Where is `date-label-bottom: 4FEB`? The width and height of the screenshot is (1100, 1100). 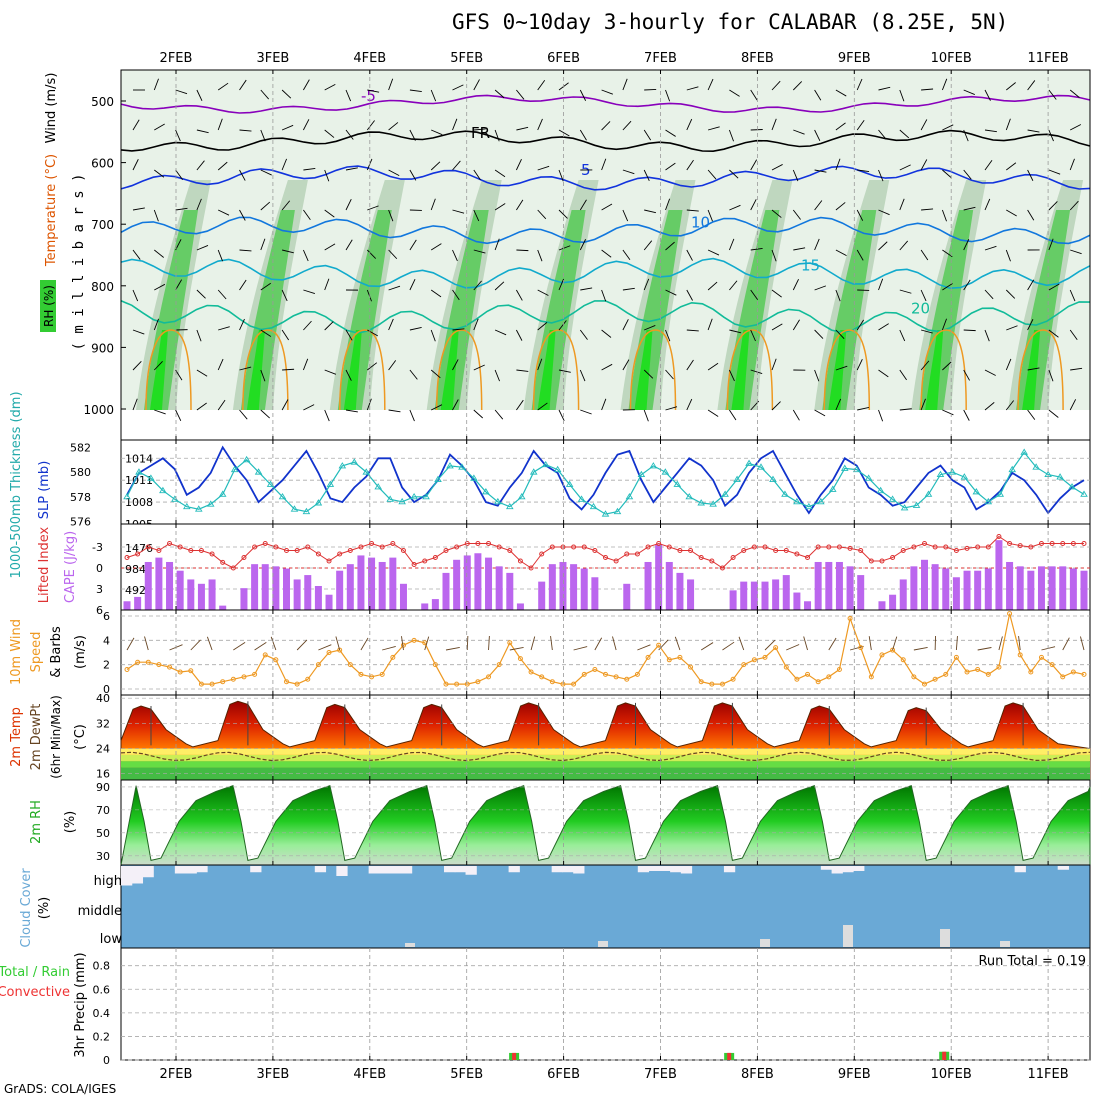 date-label-bottom: 4FEB is located at coordinates (369, 1074).